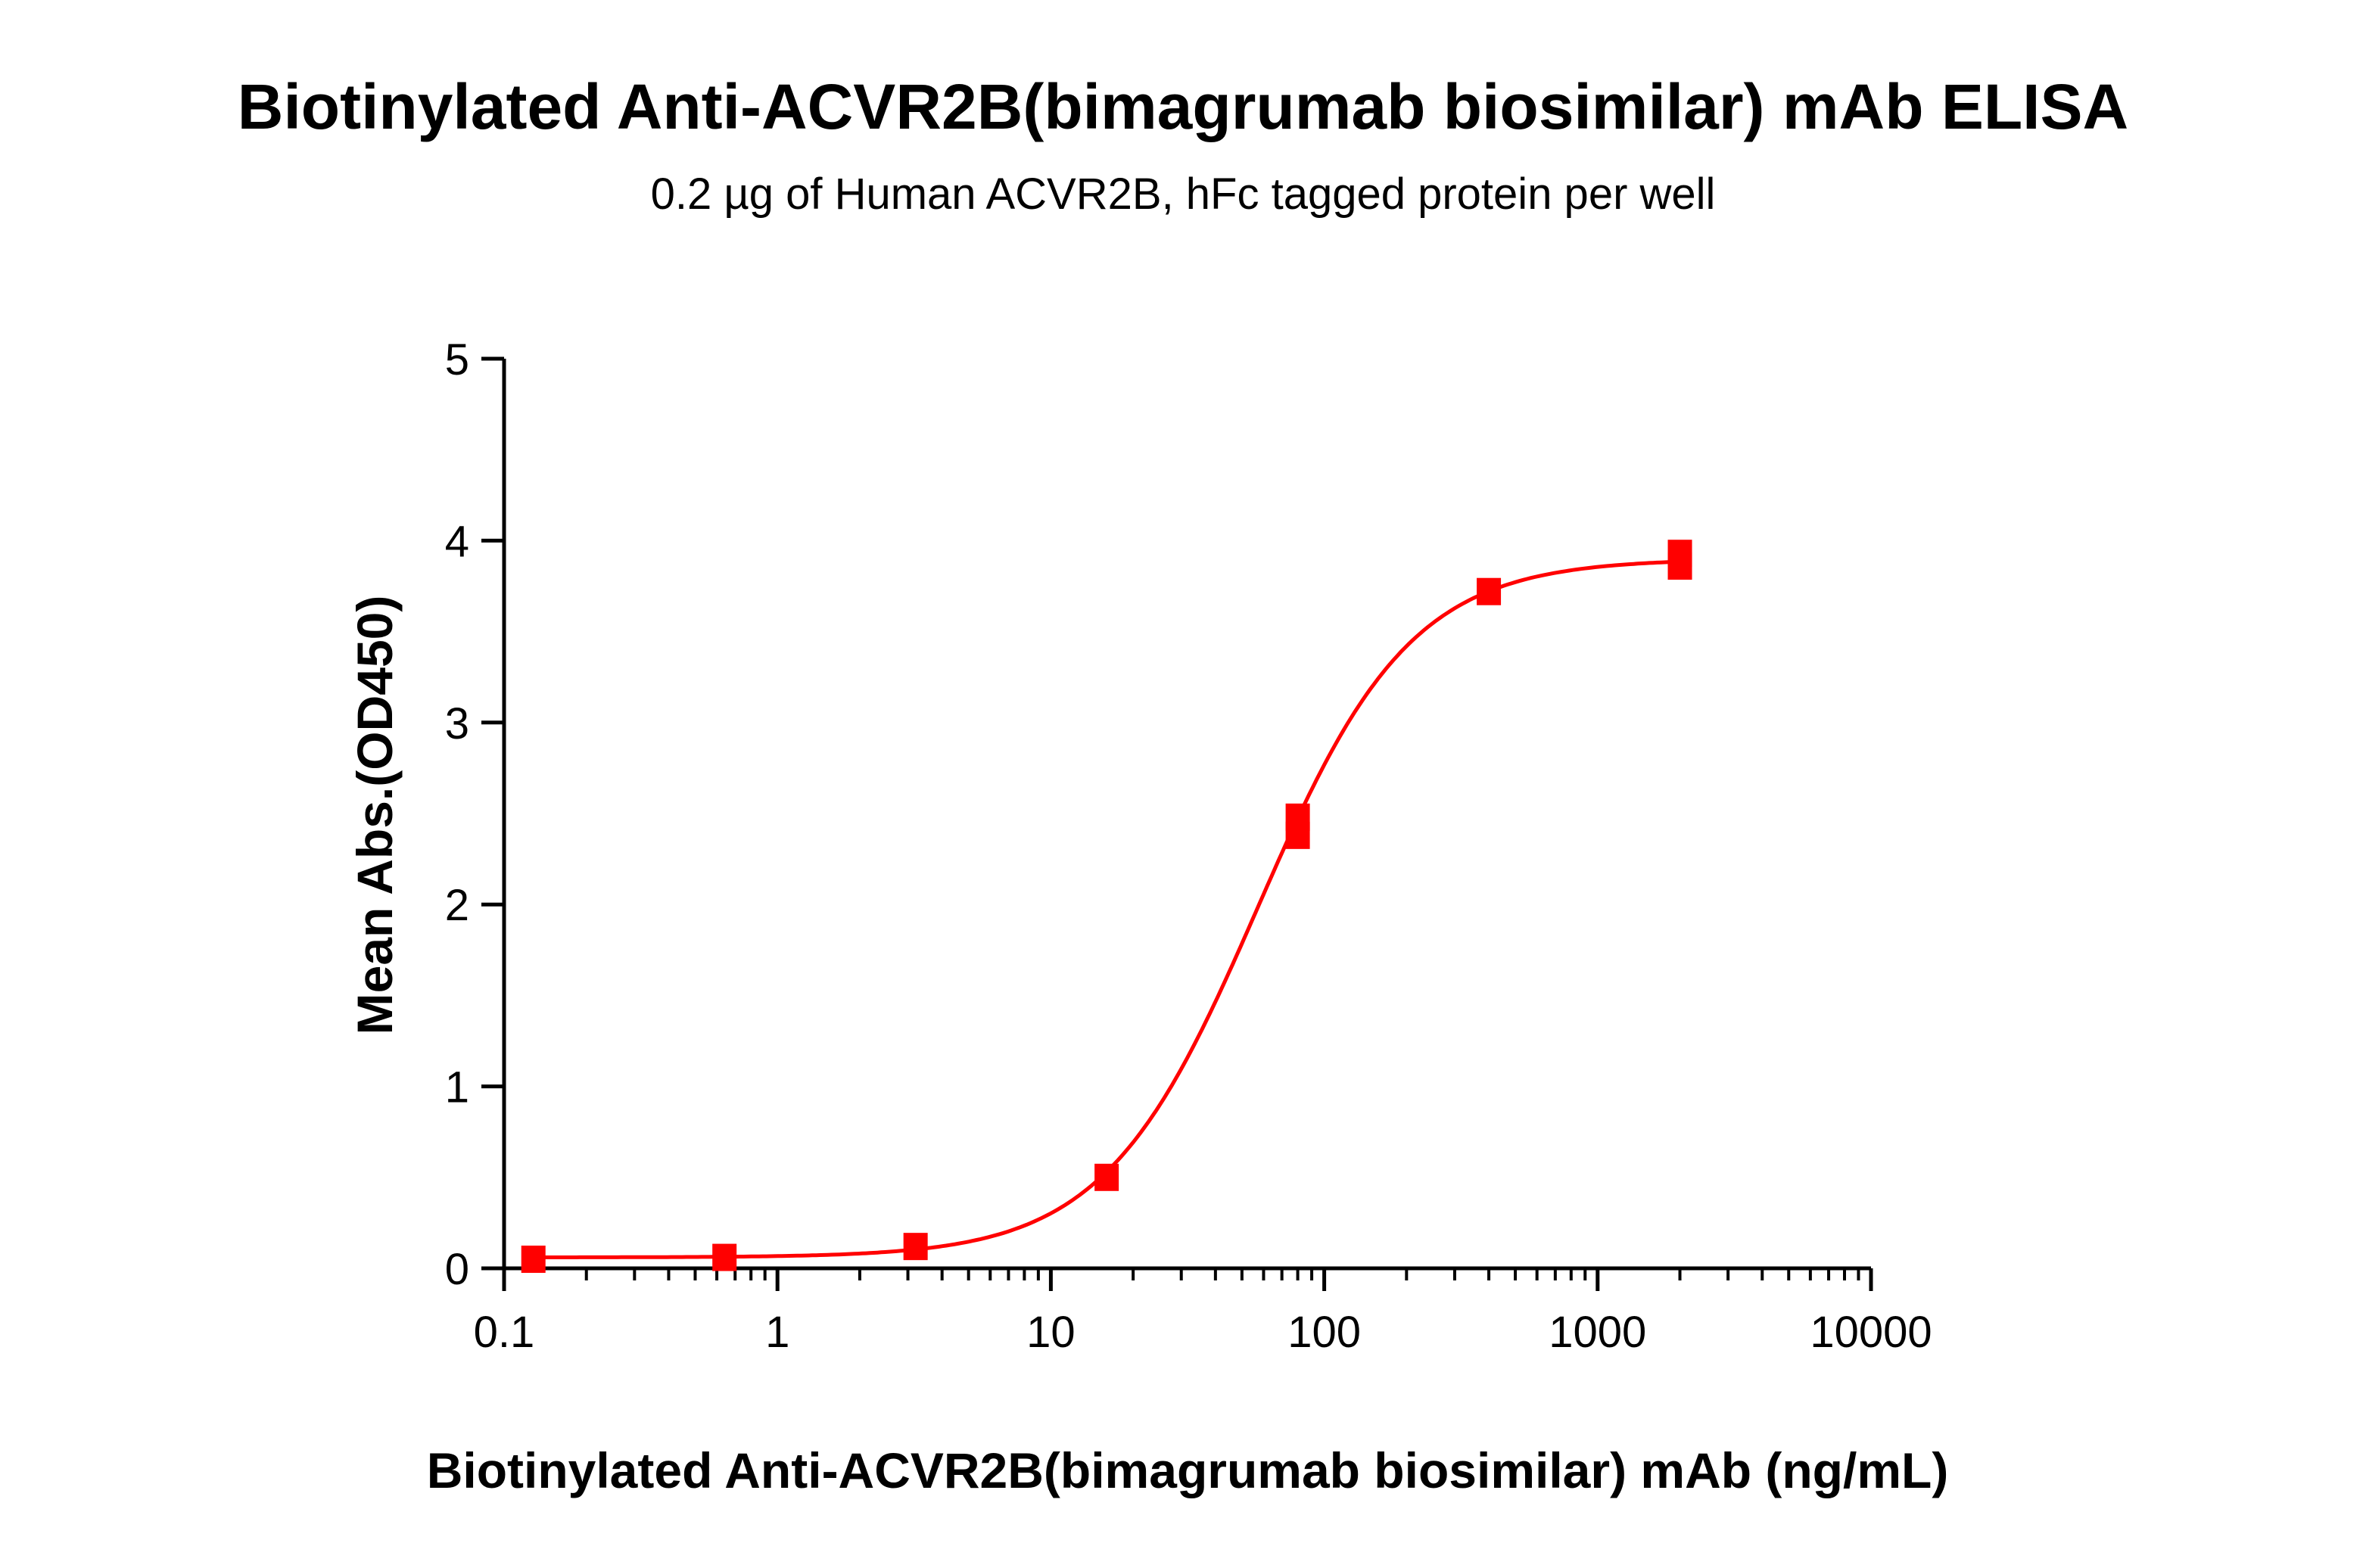 Image resolution: width=2366 pixels, height=1568 pixels. Describe the element at coordinates (457, 905) in the screenshot. I see `y-tick-label: 2` at that location.